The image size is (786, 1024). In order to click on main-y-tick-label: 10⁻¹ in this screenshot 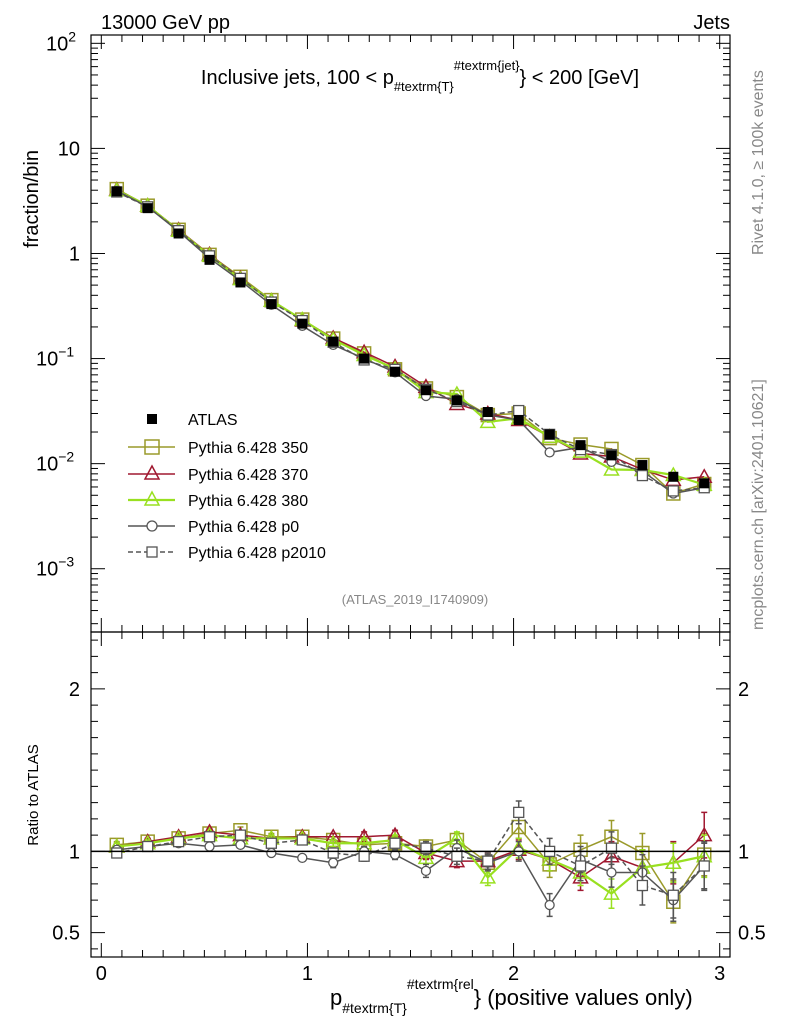, I will do `click(55, 357)`.